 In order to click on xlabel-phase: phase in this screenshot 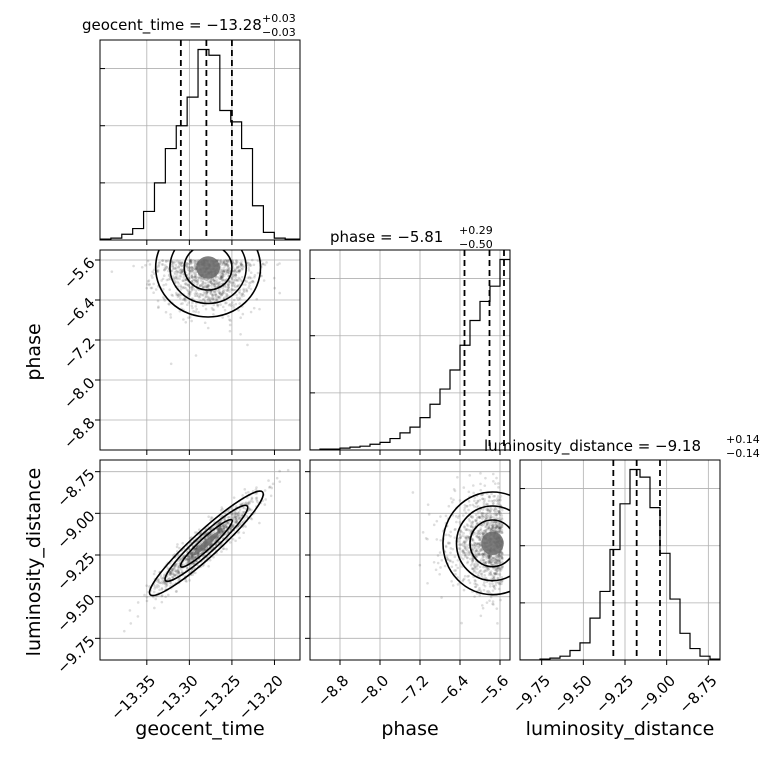, I will do `click(409, 729)`.